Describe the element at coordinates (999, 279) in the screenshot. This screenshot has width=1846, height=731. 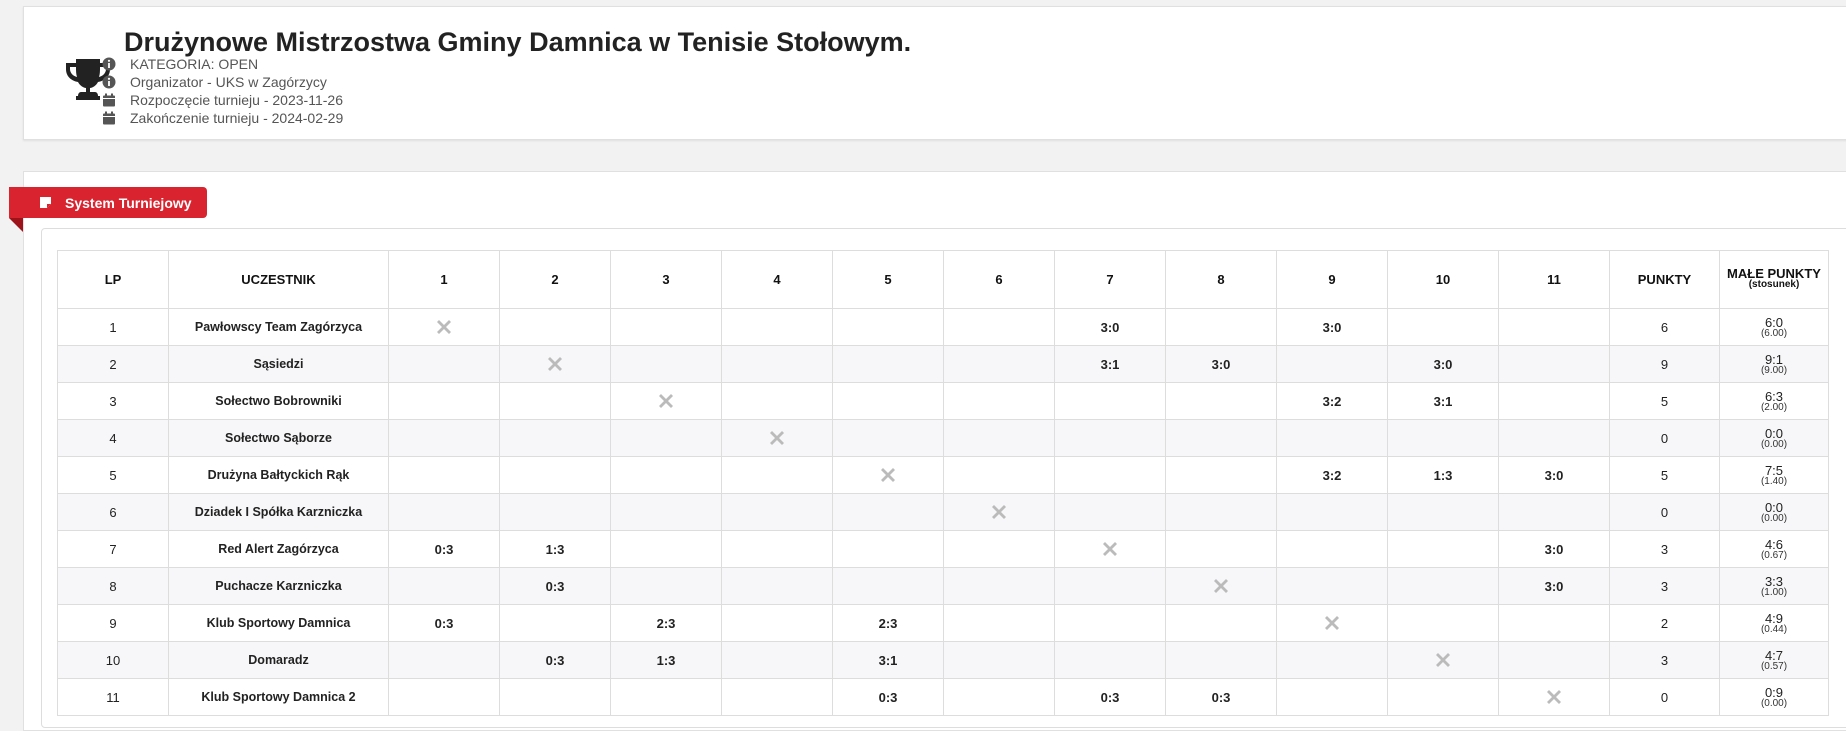
I see `header-col-6: 6` at that location.